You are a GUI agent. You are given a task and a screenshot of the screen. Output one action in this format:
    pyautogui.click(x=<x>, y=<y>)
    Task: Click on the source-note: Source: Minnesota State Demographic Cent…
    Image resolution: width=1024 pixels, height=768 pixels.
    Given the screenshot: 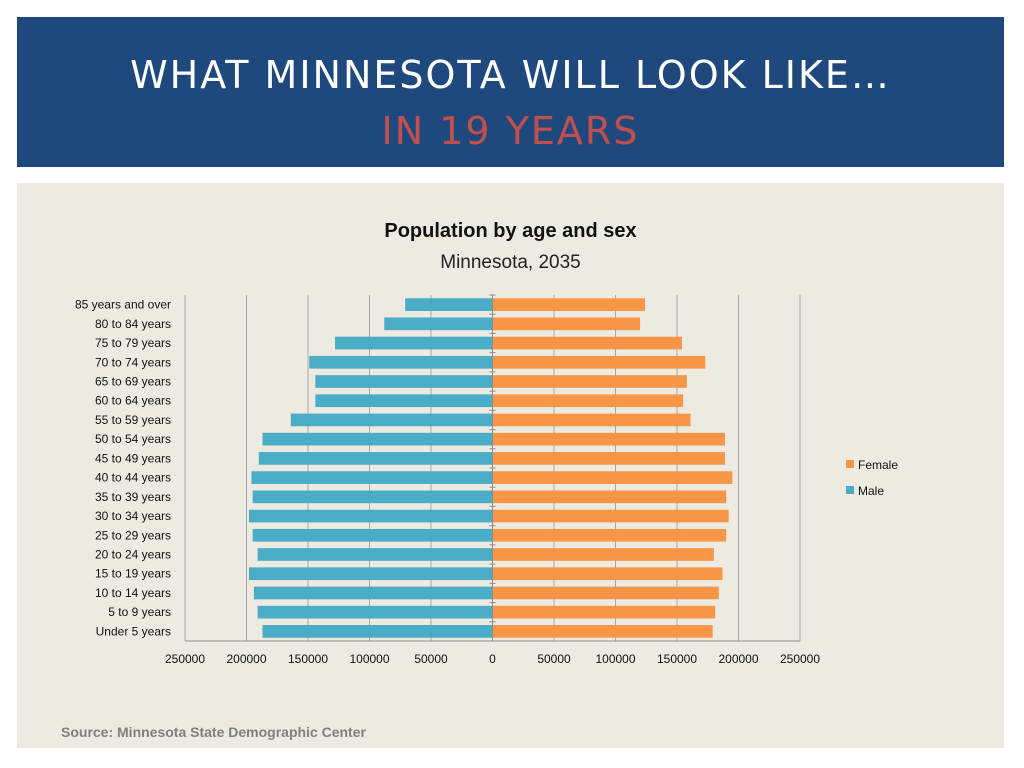 What is the action you would take?
    pyautogui.click(x=213, y=732)
    